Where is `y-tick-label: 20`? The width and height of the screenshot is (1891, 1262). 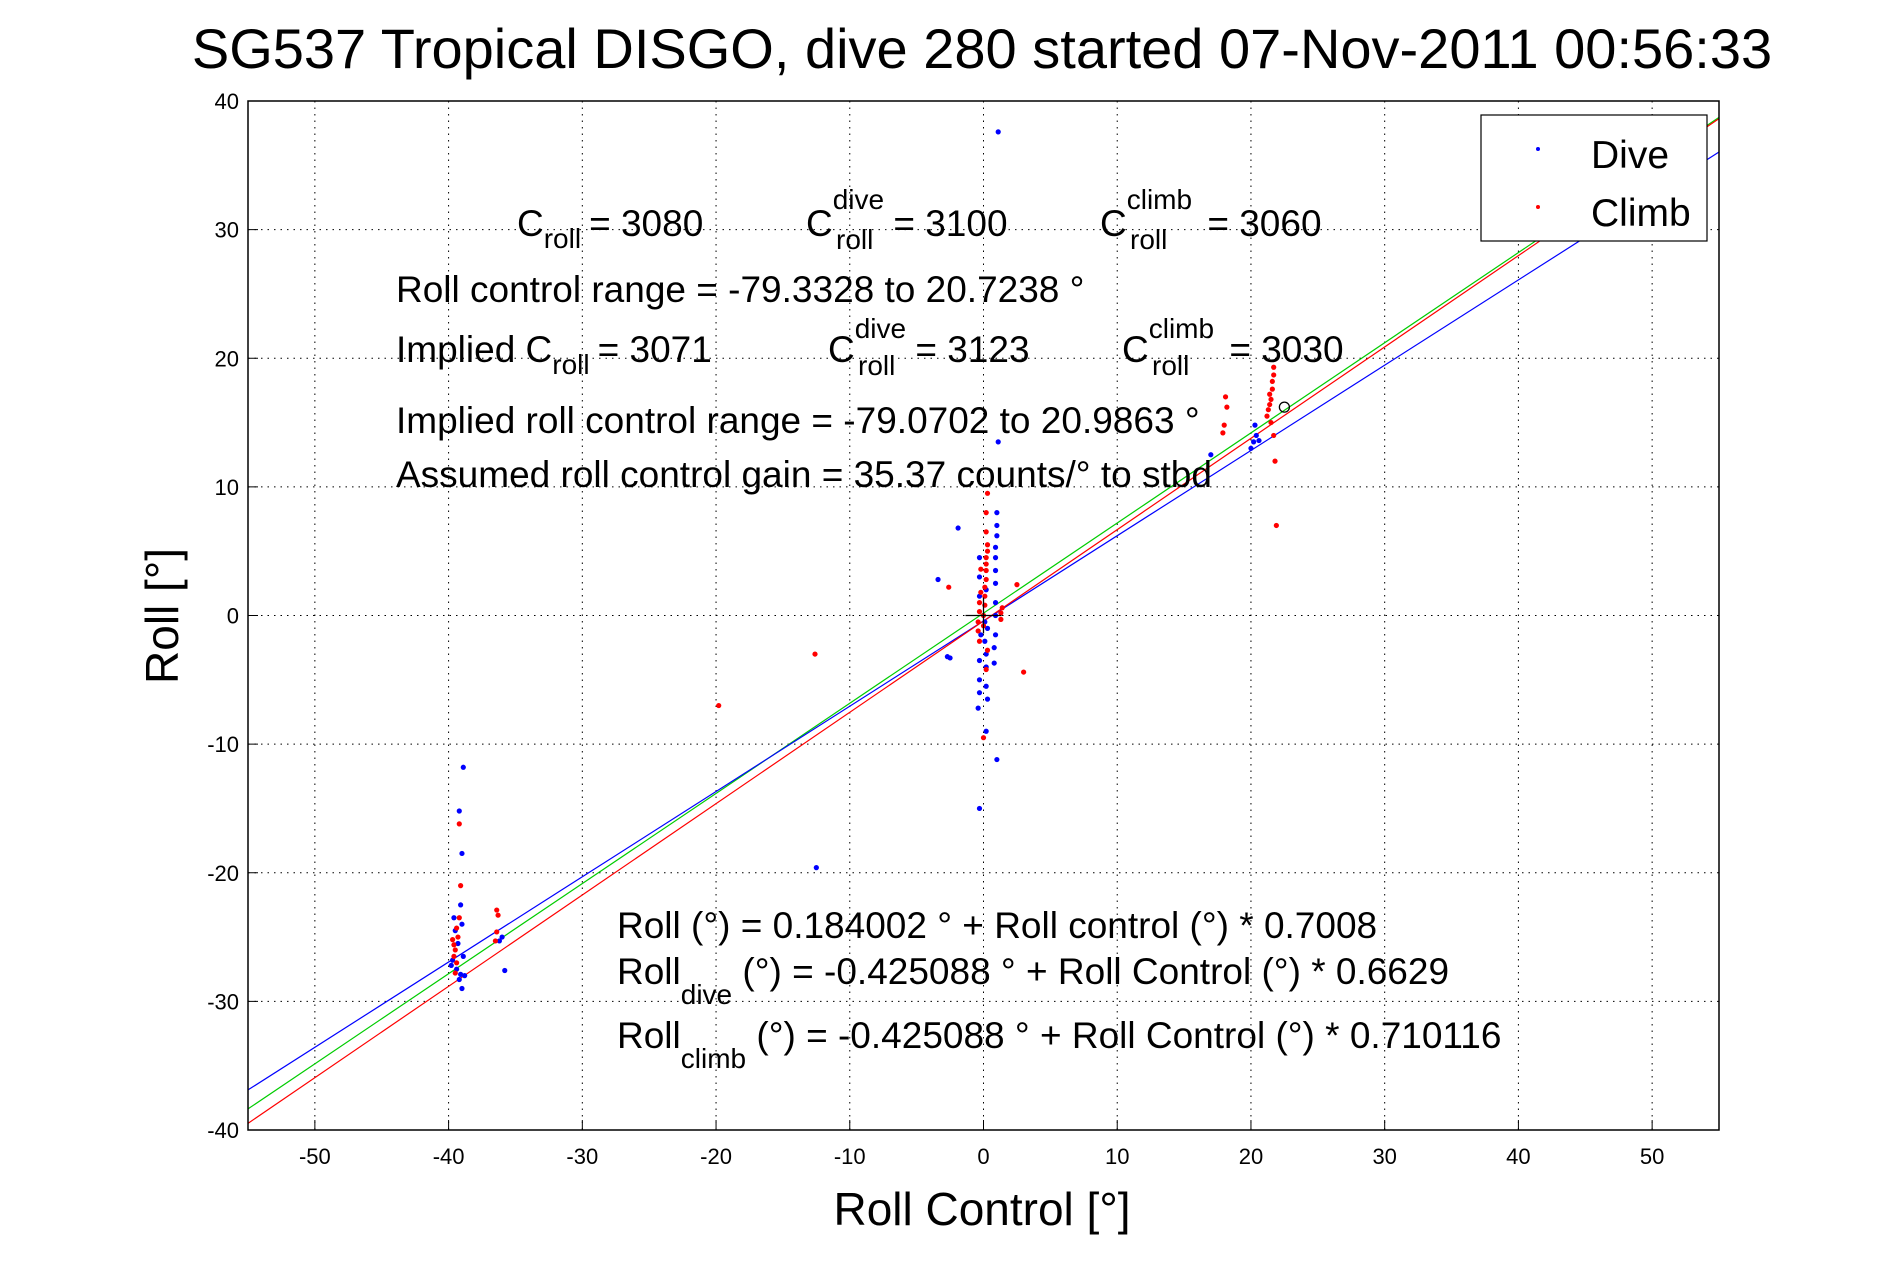
y-tick-label: 20 is located at coordinates (227, 358).